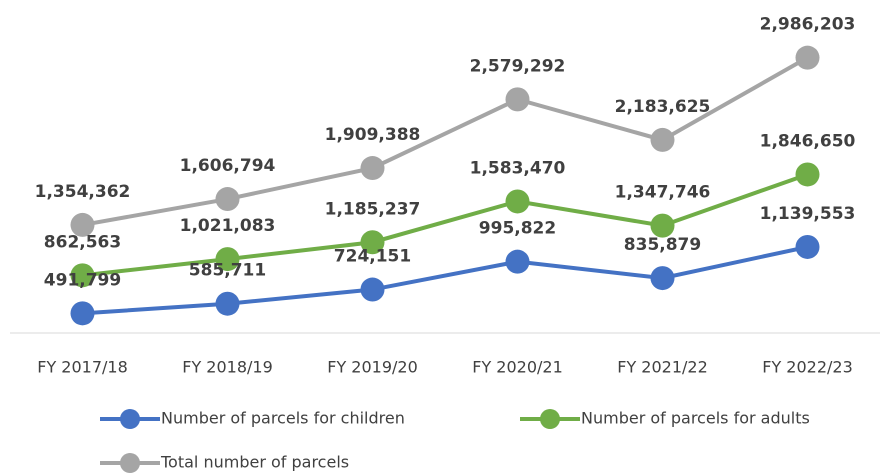 Image resolution: width=888 pixels, height=473 pixels. I want to click on data-label: 1,909,388, so click(373, 135).